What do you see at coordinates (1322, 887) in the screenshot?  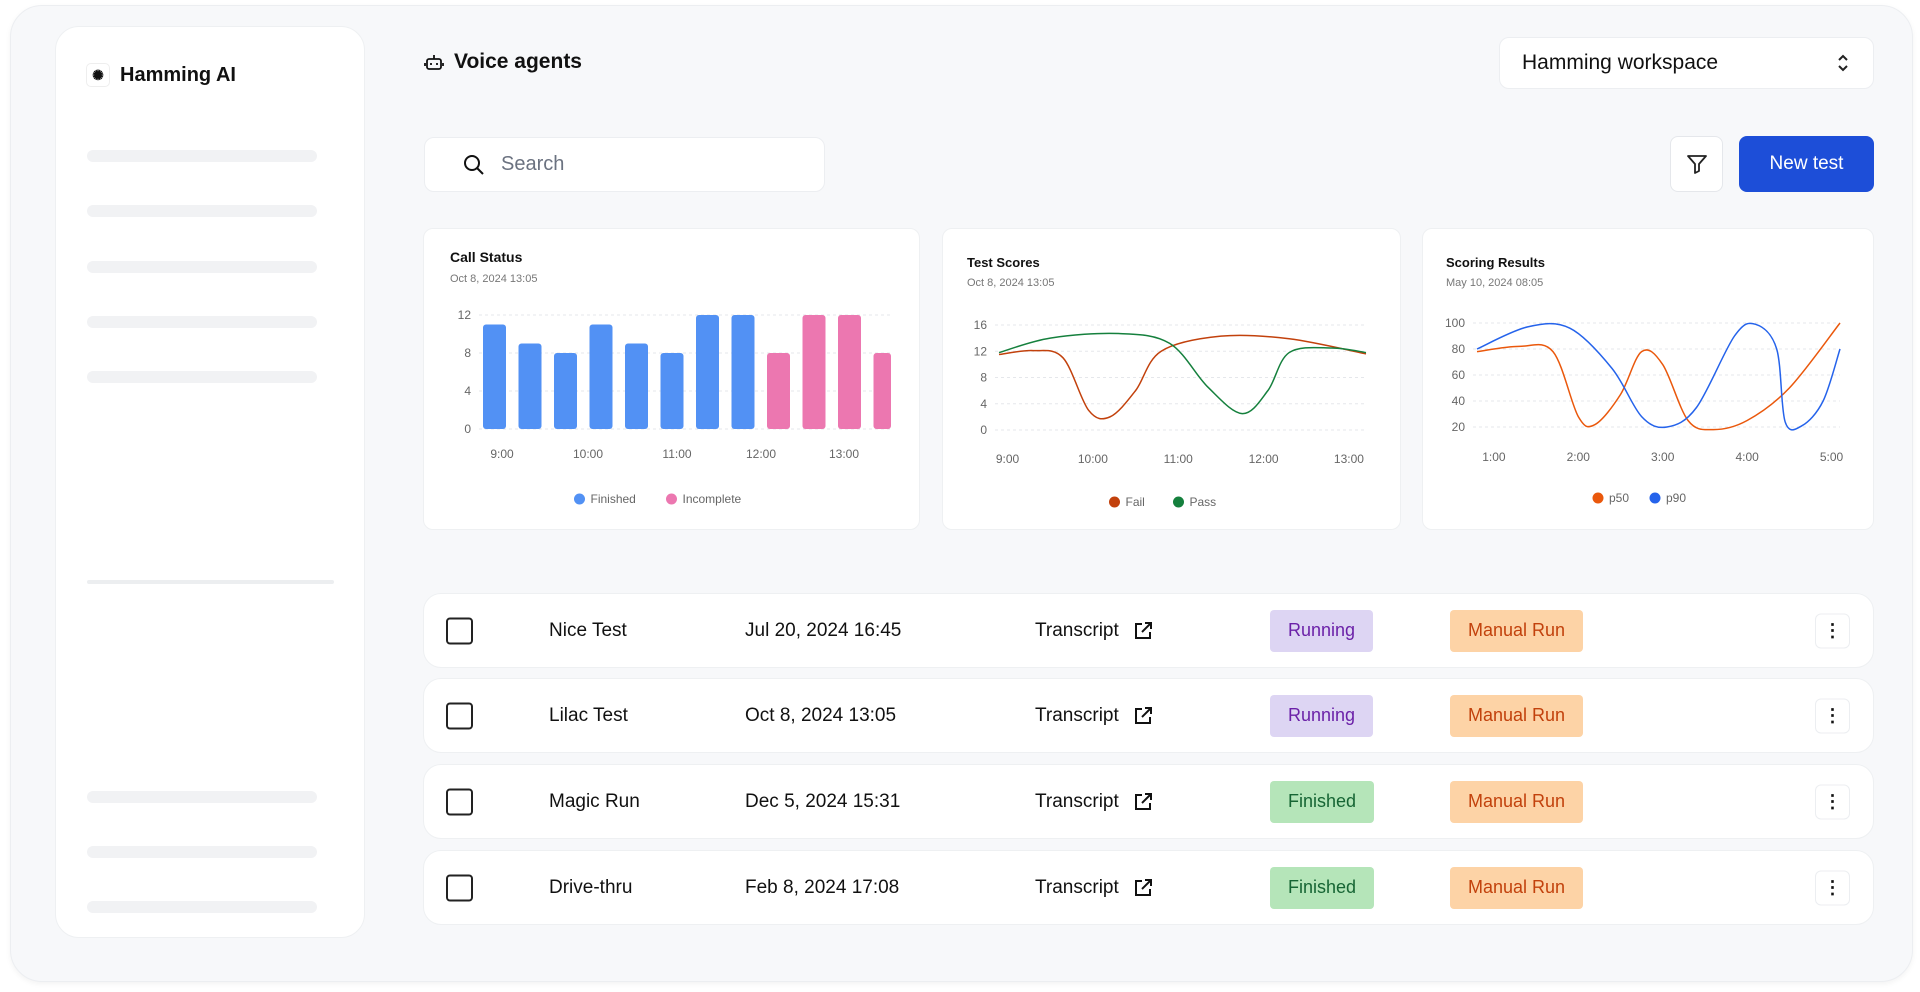 I see `status-badge: Finished` at bounding box center [1322, 887].